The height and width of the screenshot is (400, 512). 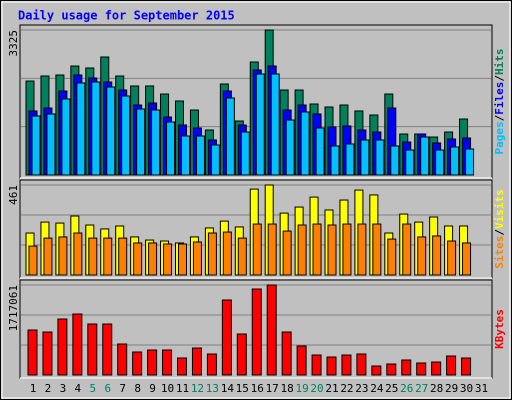 What do you see at coordinates (13, 195) in the screenshot?
I see `y-tick-label: 461` at bounding box center [13, 195].